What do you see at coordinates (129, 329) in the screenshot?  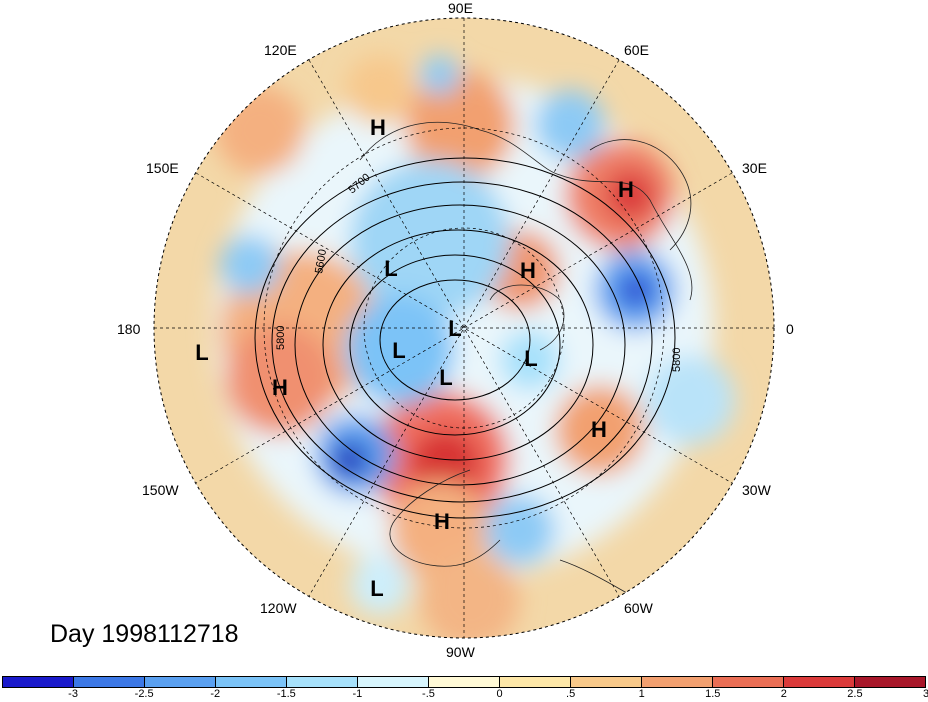 I see `longitude-label-180: 180` at bounding box center [129, 329].